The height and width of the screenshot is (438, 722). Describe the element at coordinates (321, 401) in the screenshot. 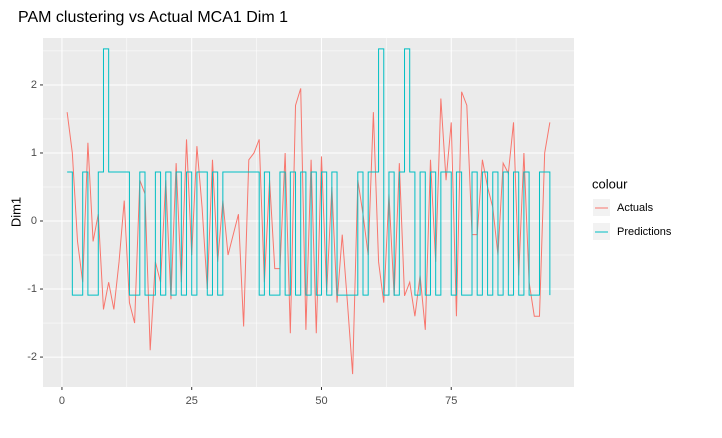

I see `x-tick-label: 50` at that location.